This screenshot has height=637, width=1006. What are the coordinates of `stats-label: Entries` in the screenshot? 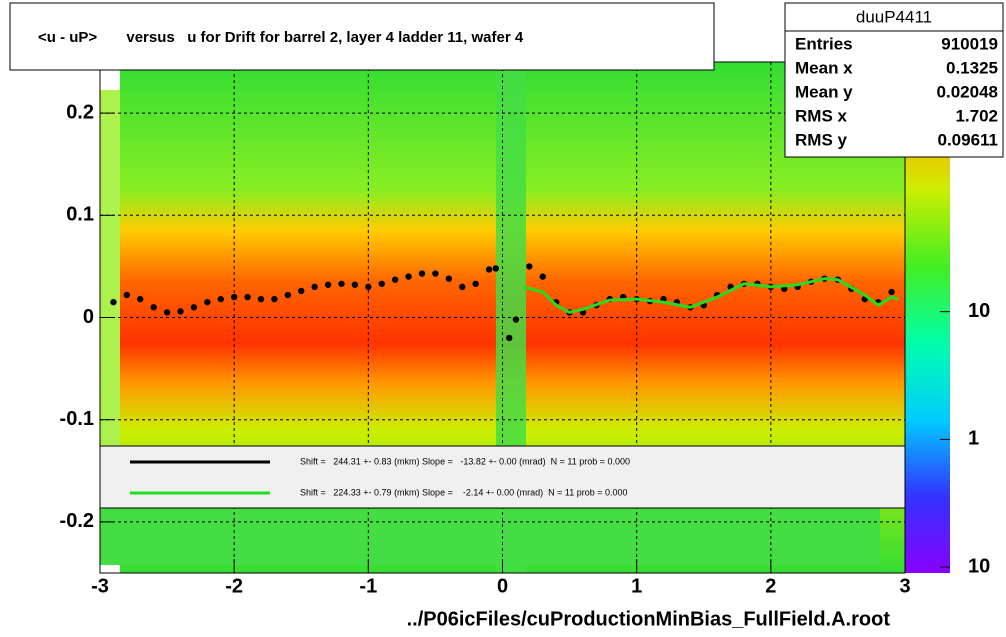 It's located at (824, 43).